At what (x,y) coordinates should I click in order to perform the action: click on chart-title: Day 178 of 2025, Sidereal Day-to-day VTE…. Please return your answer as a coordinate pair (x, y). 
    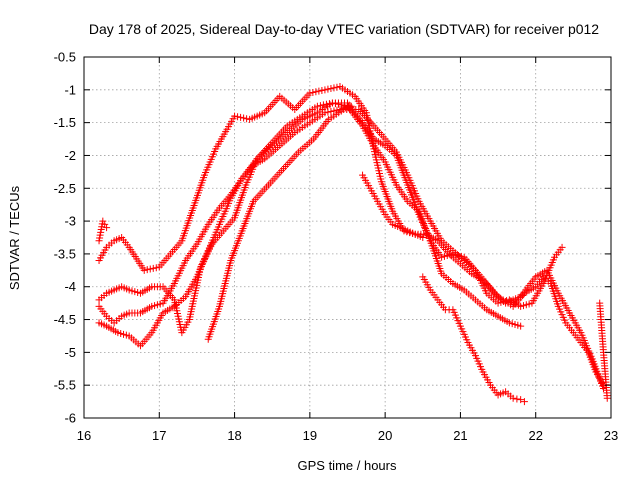
    Looking at the image, I should click on (344, 29).